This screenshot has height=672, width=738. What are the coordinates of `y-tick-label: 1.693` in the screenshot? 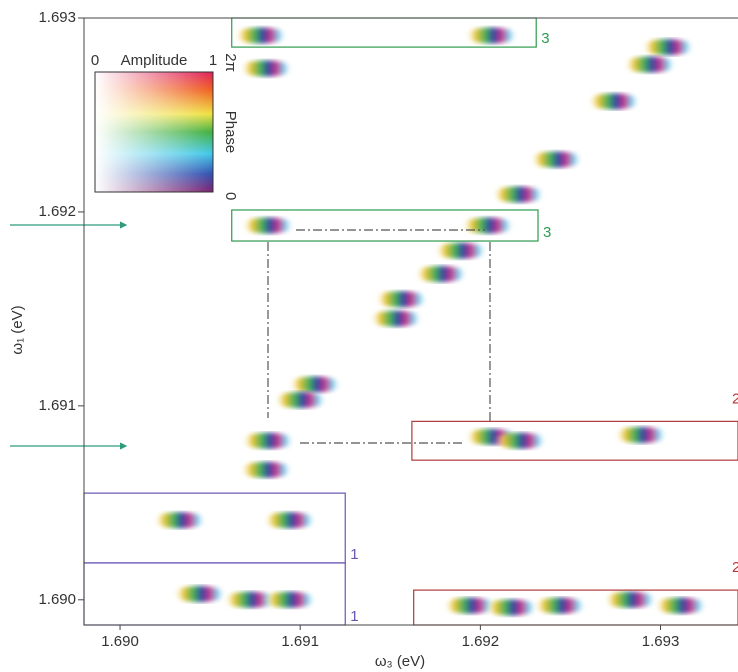 It's located at (57, 17).